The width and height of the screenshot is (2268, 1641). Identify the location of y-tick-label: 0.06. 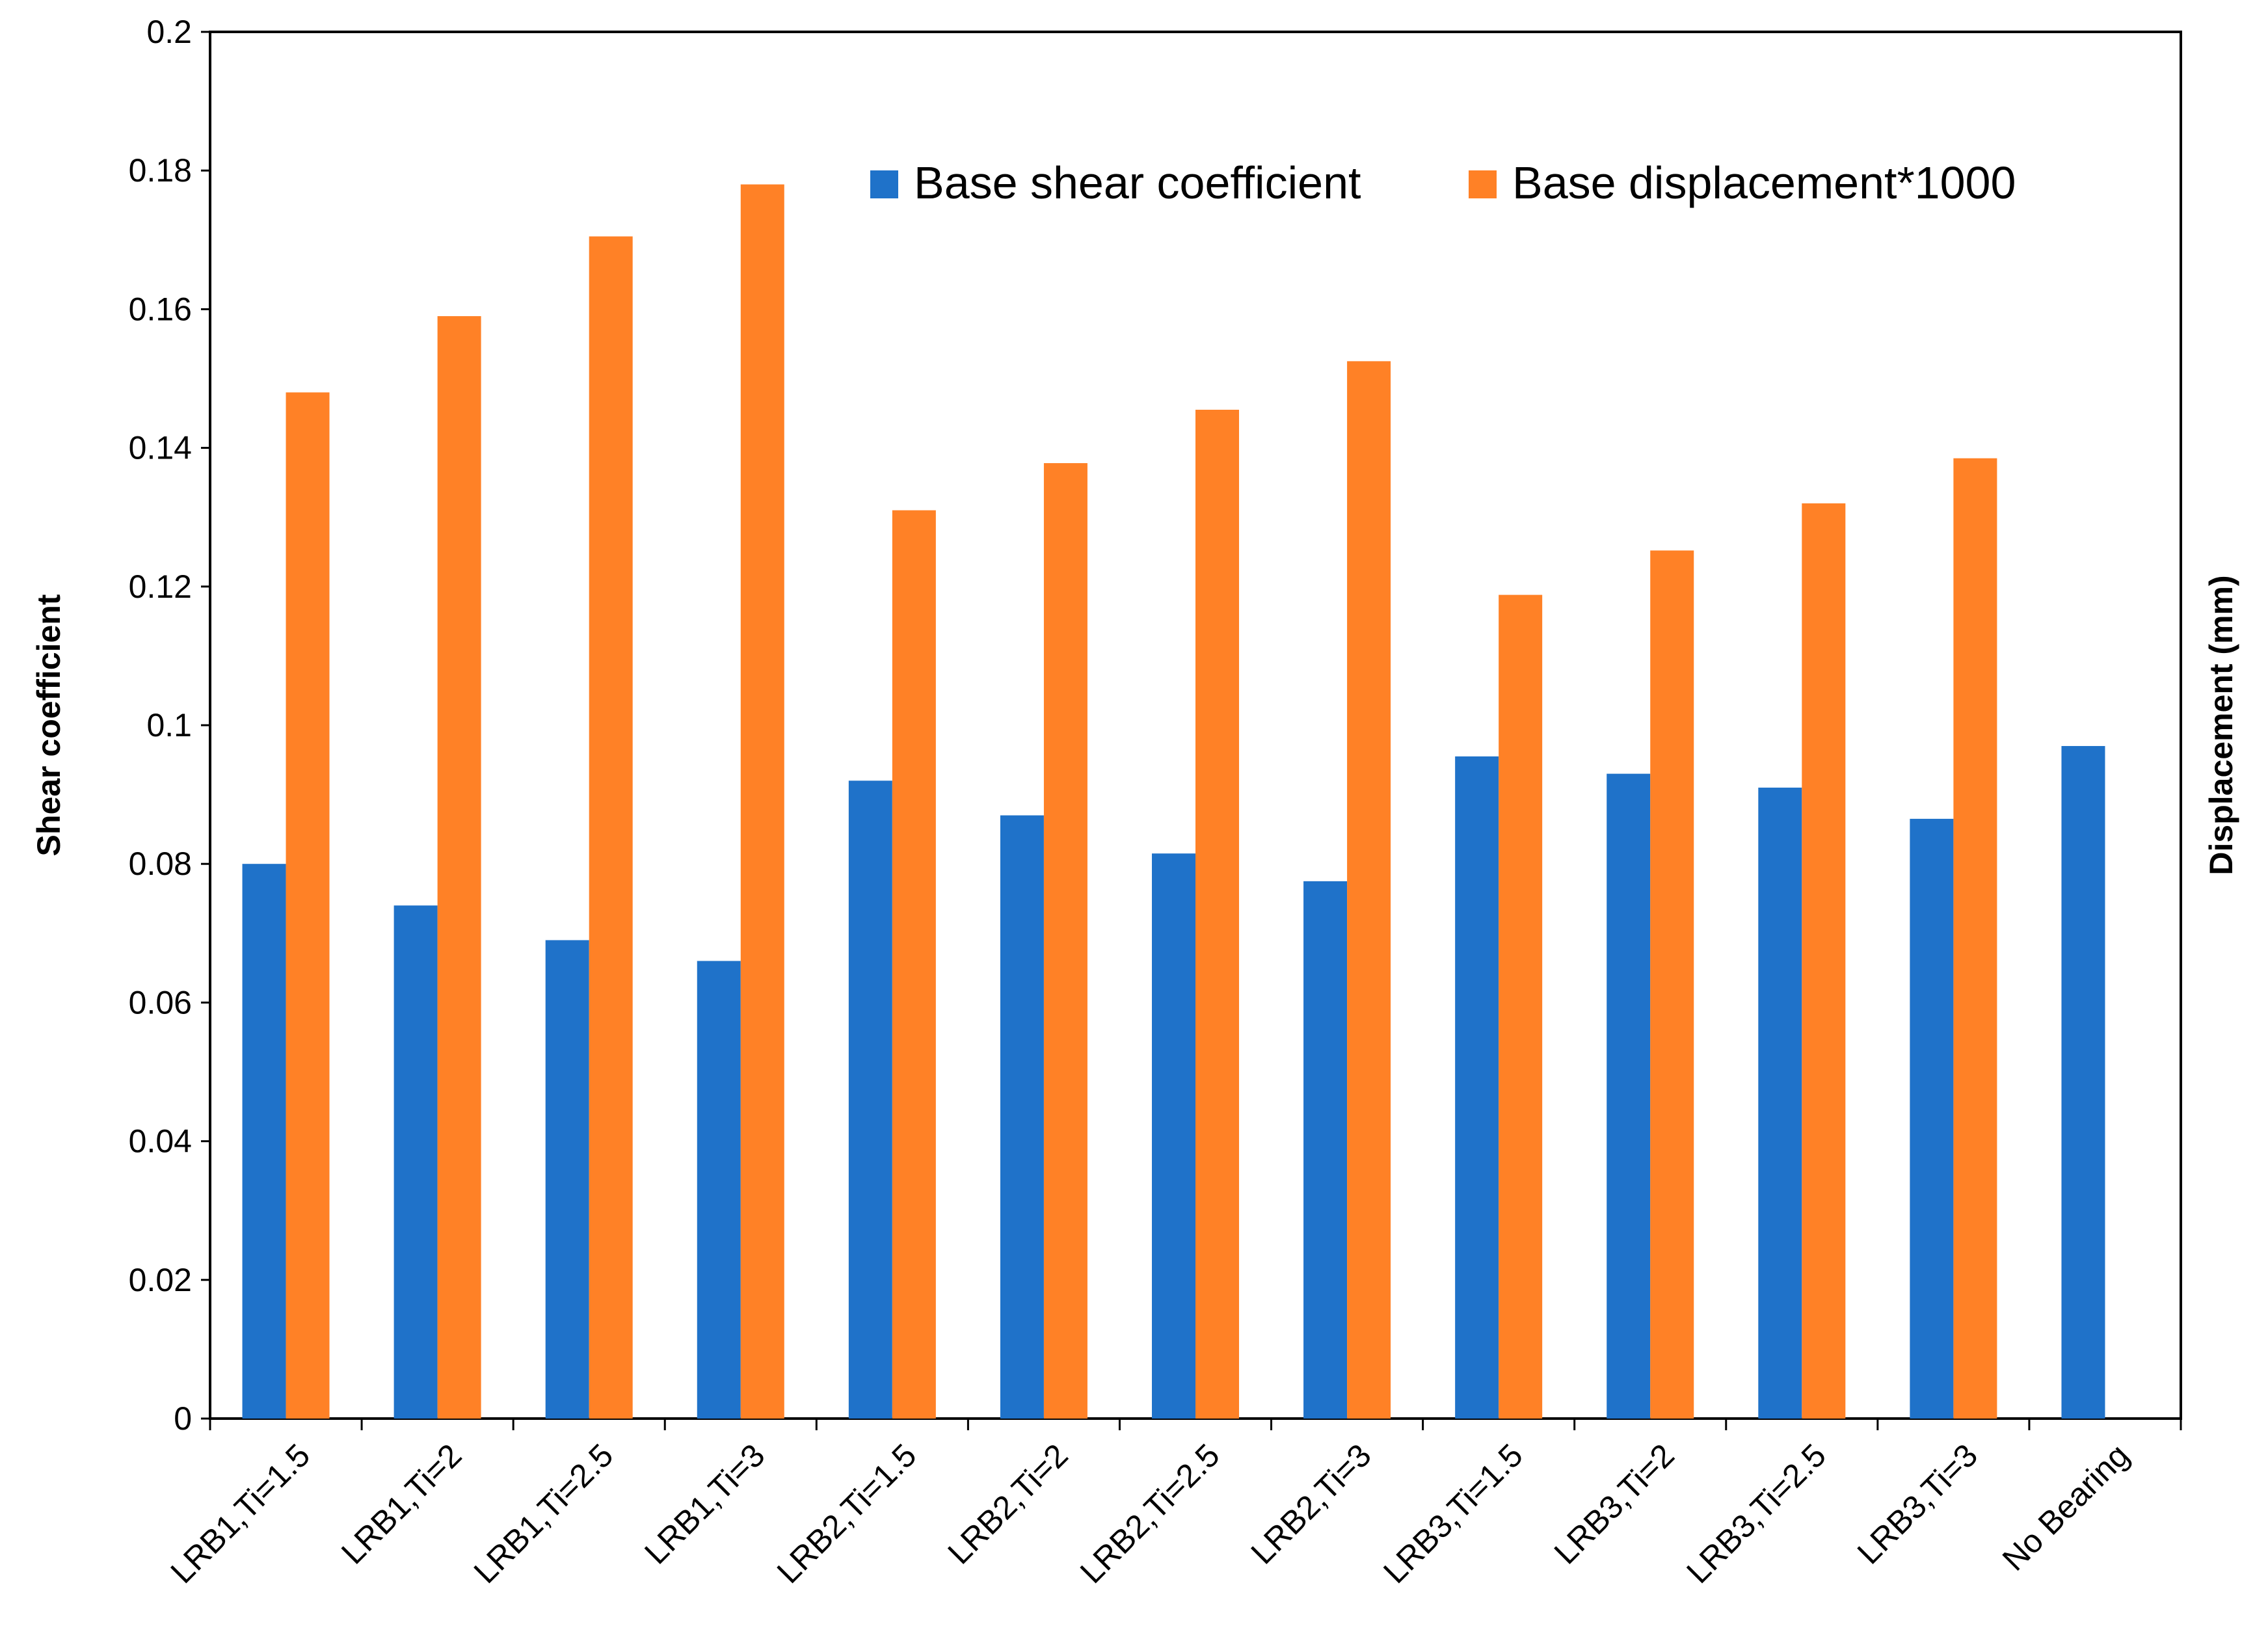
(160, 1003).